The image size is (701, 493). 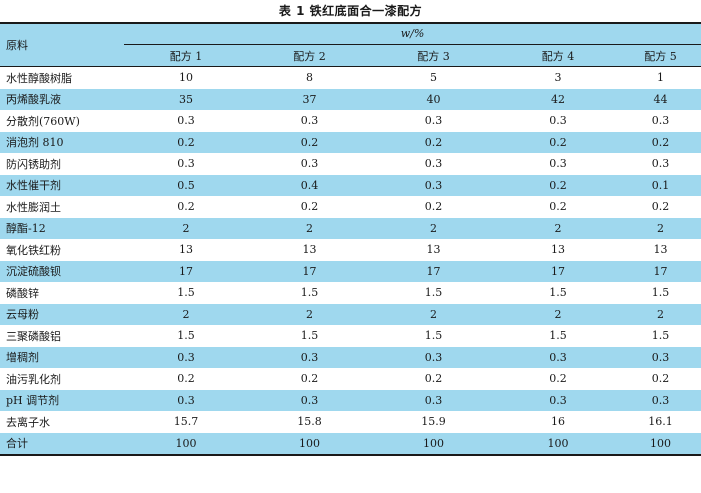 I want to click on value-cell: 37, so click(x=309, y=99).